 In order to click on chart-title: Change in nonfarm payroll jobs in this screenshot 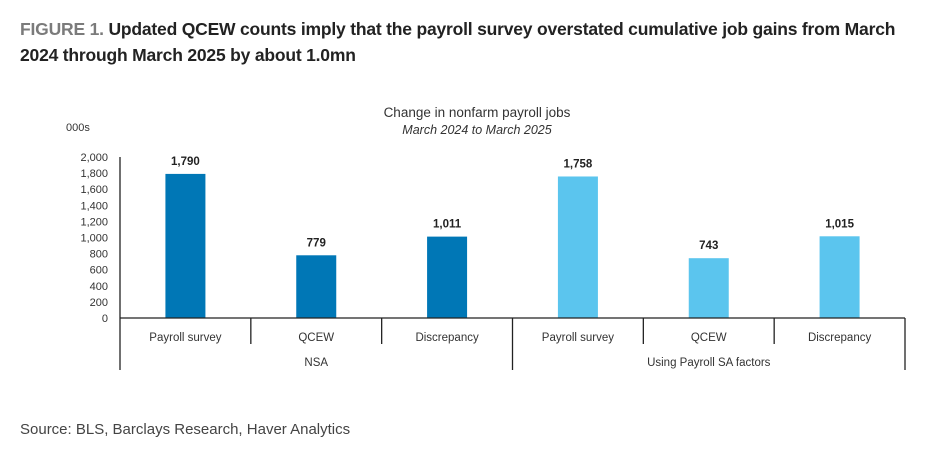, I will do `click(477, 112)`.